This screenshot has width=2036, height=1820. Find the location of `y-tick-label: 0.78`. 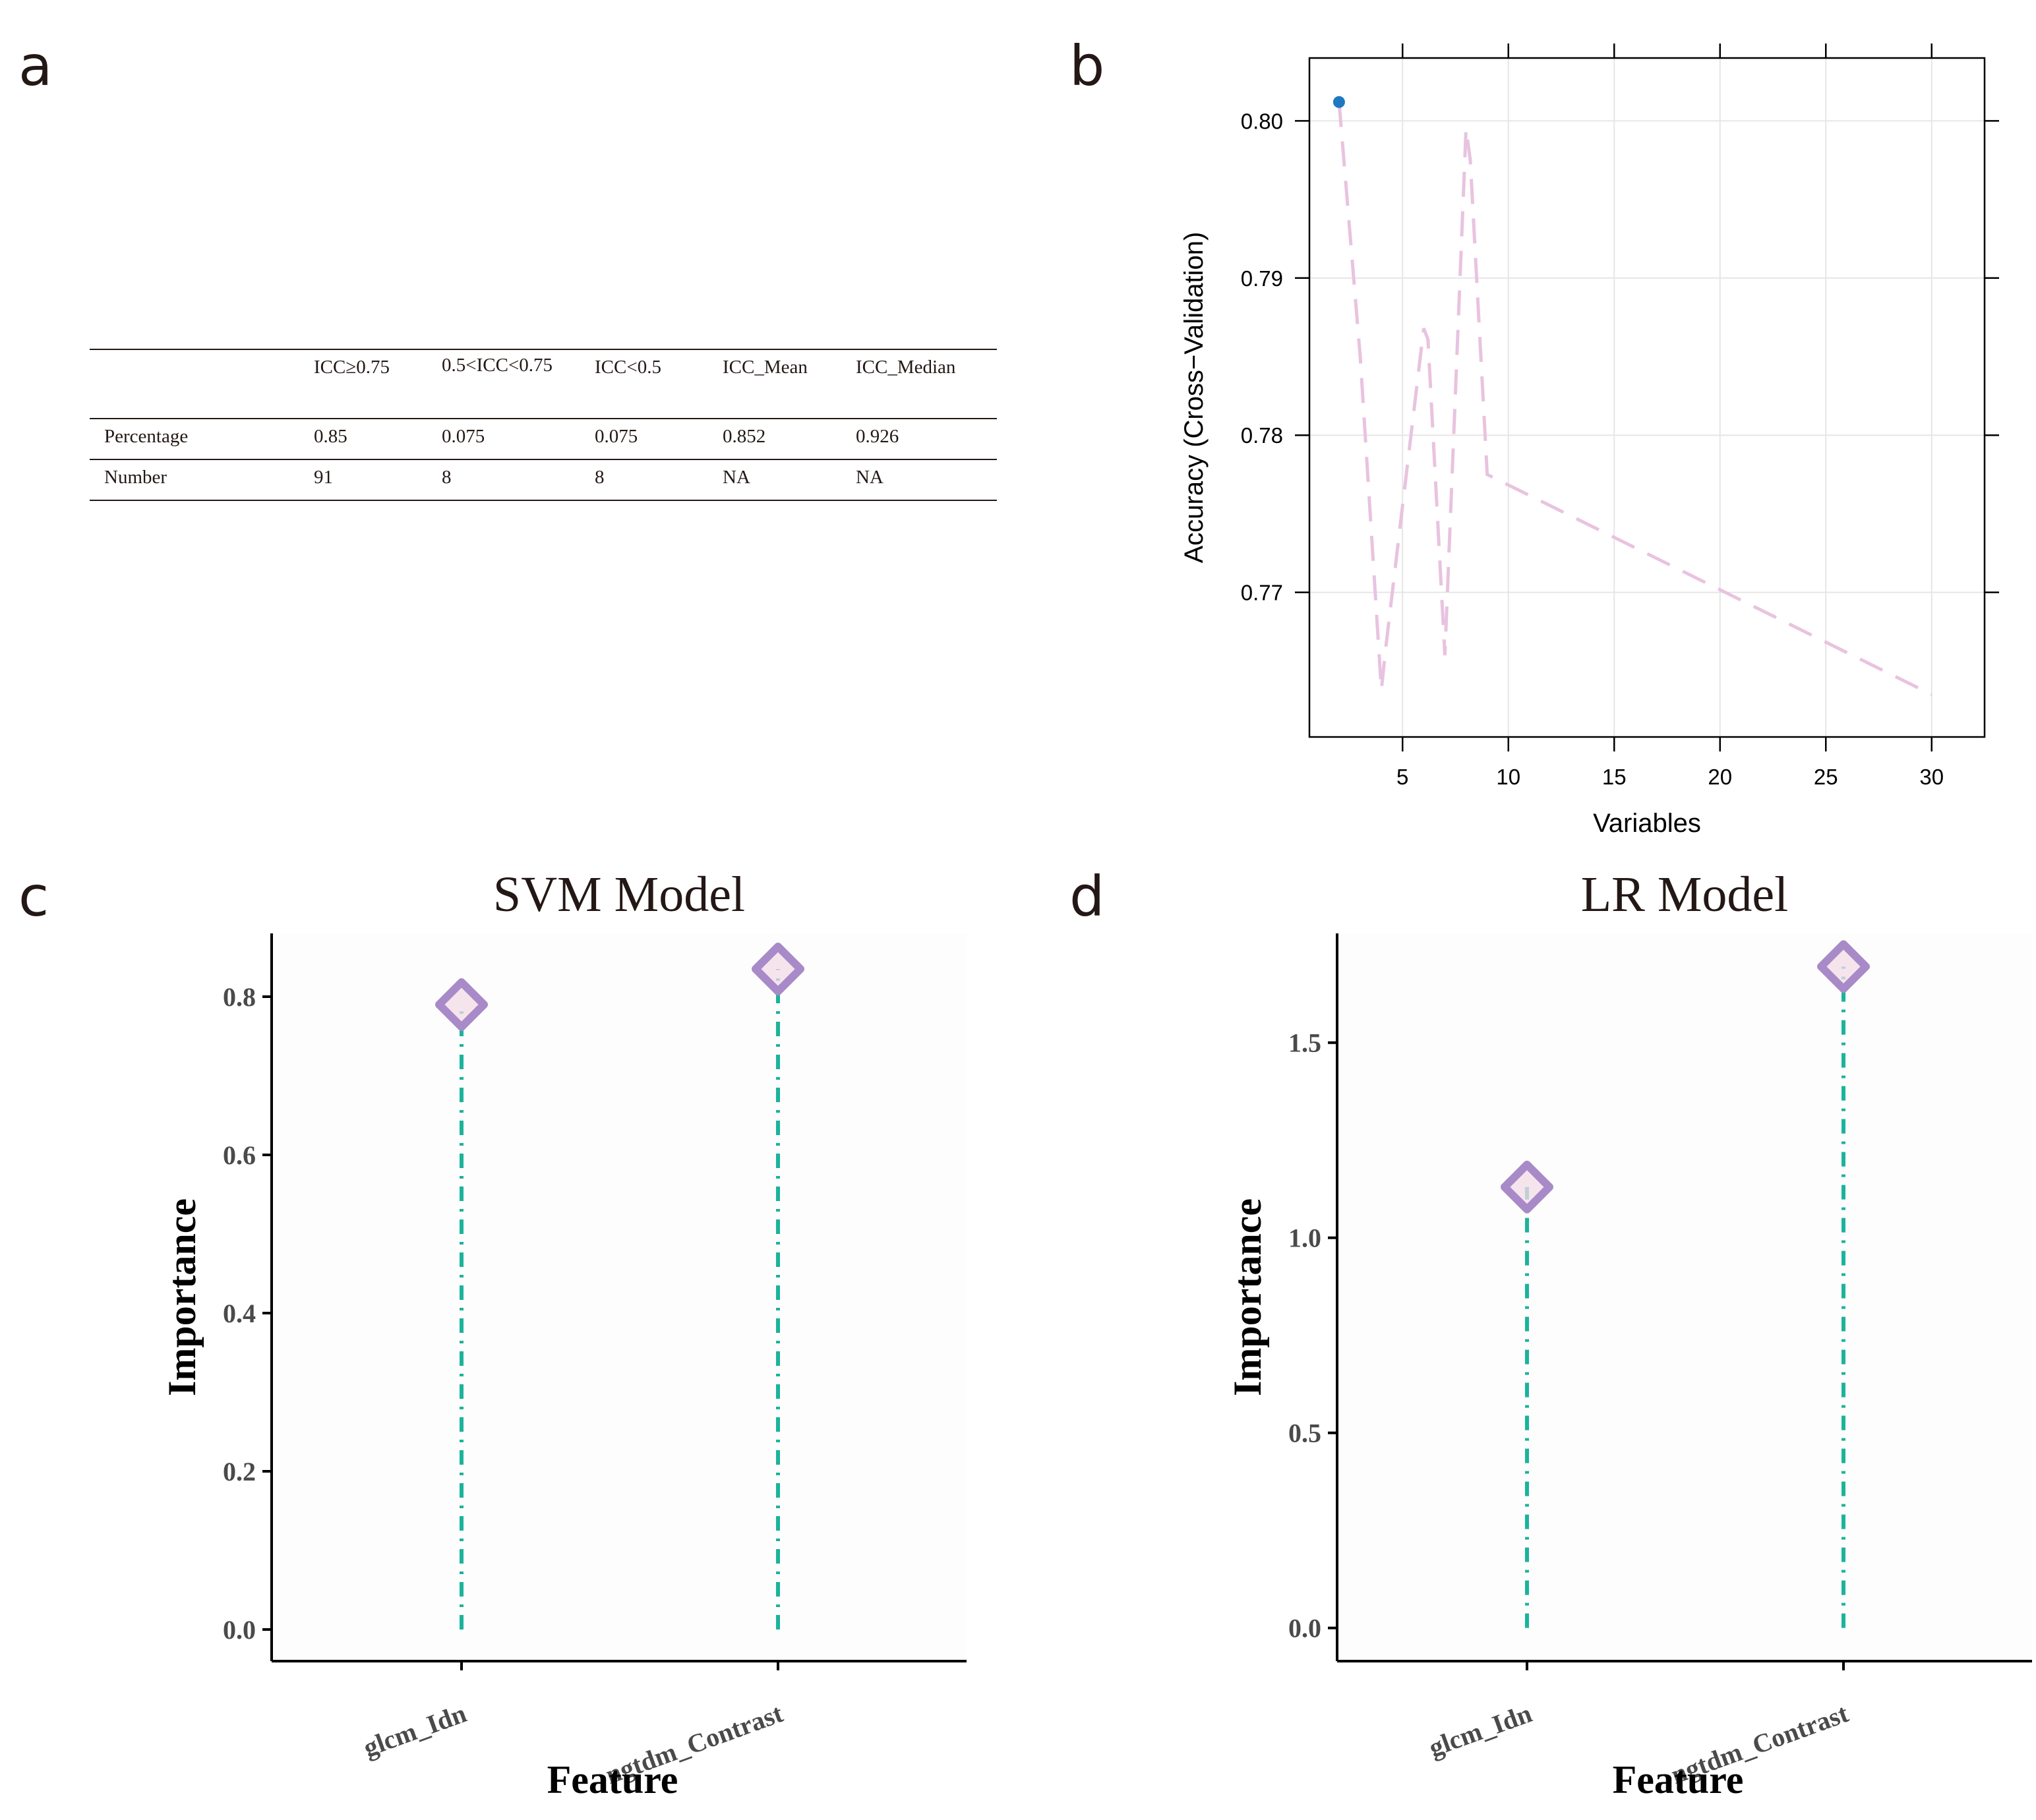

y-tick-label: 0.78 is located at coordinates (1262, 435).